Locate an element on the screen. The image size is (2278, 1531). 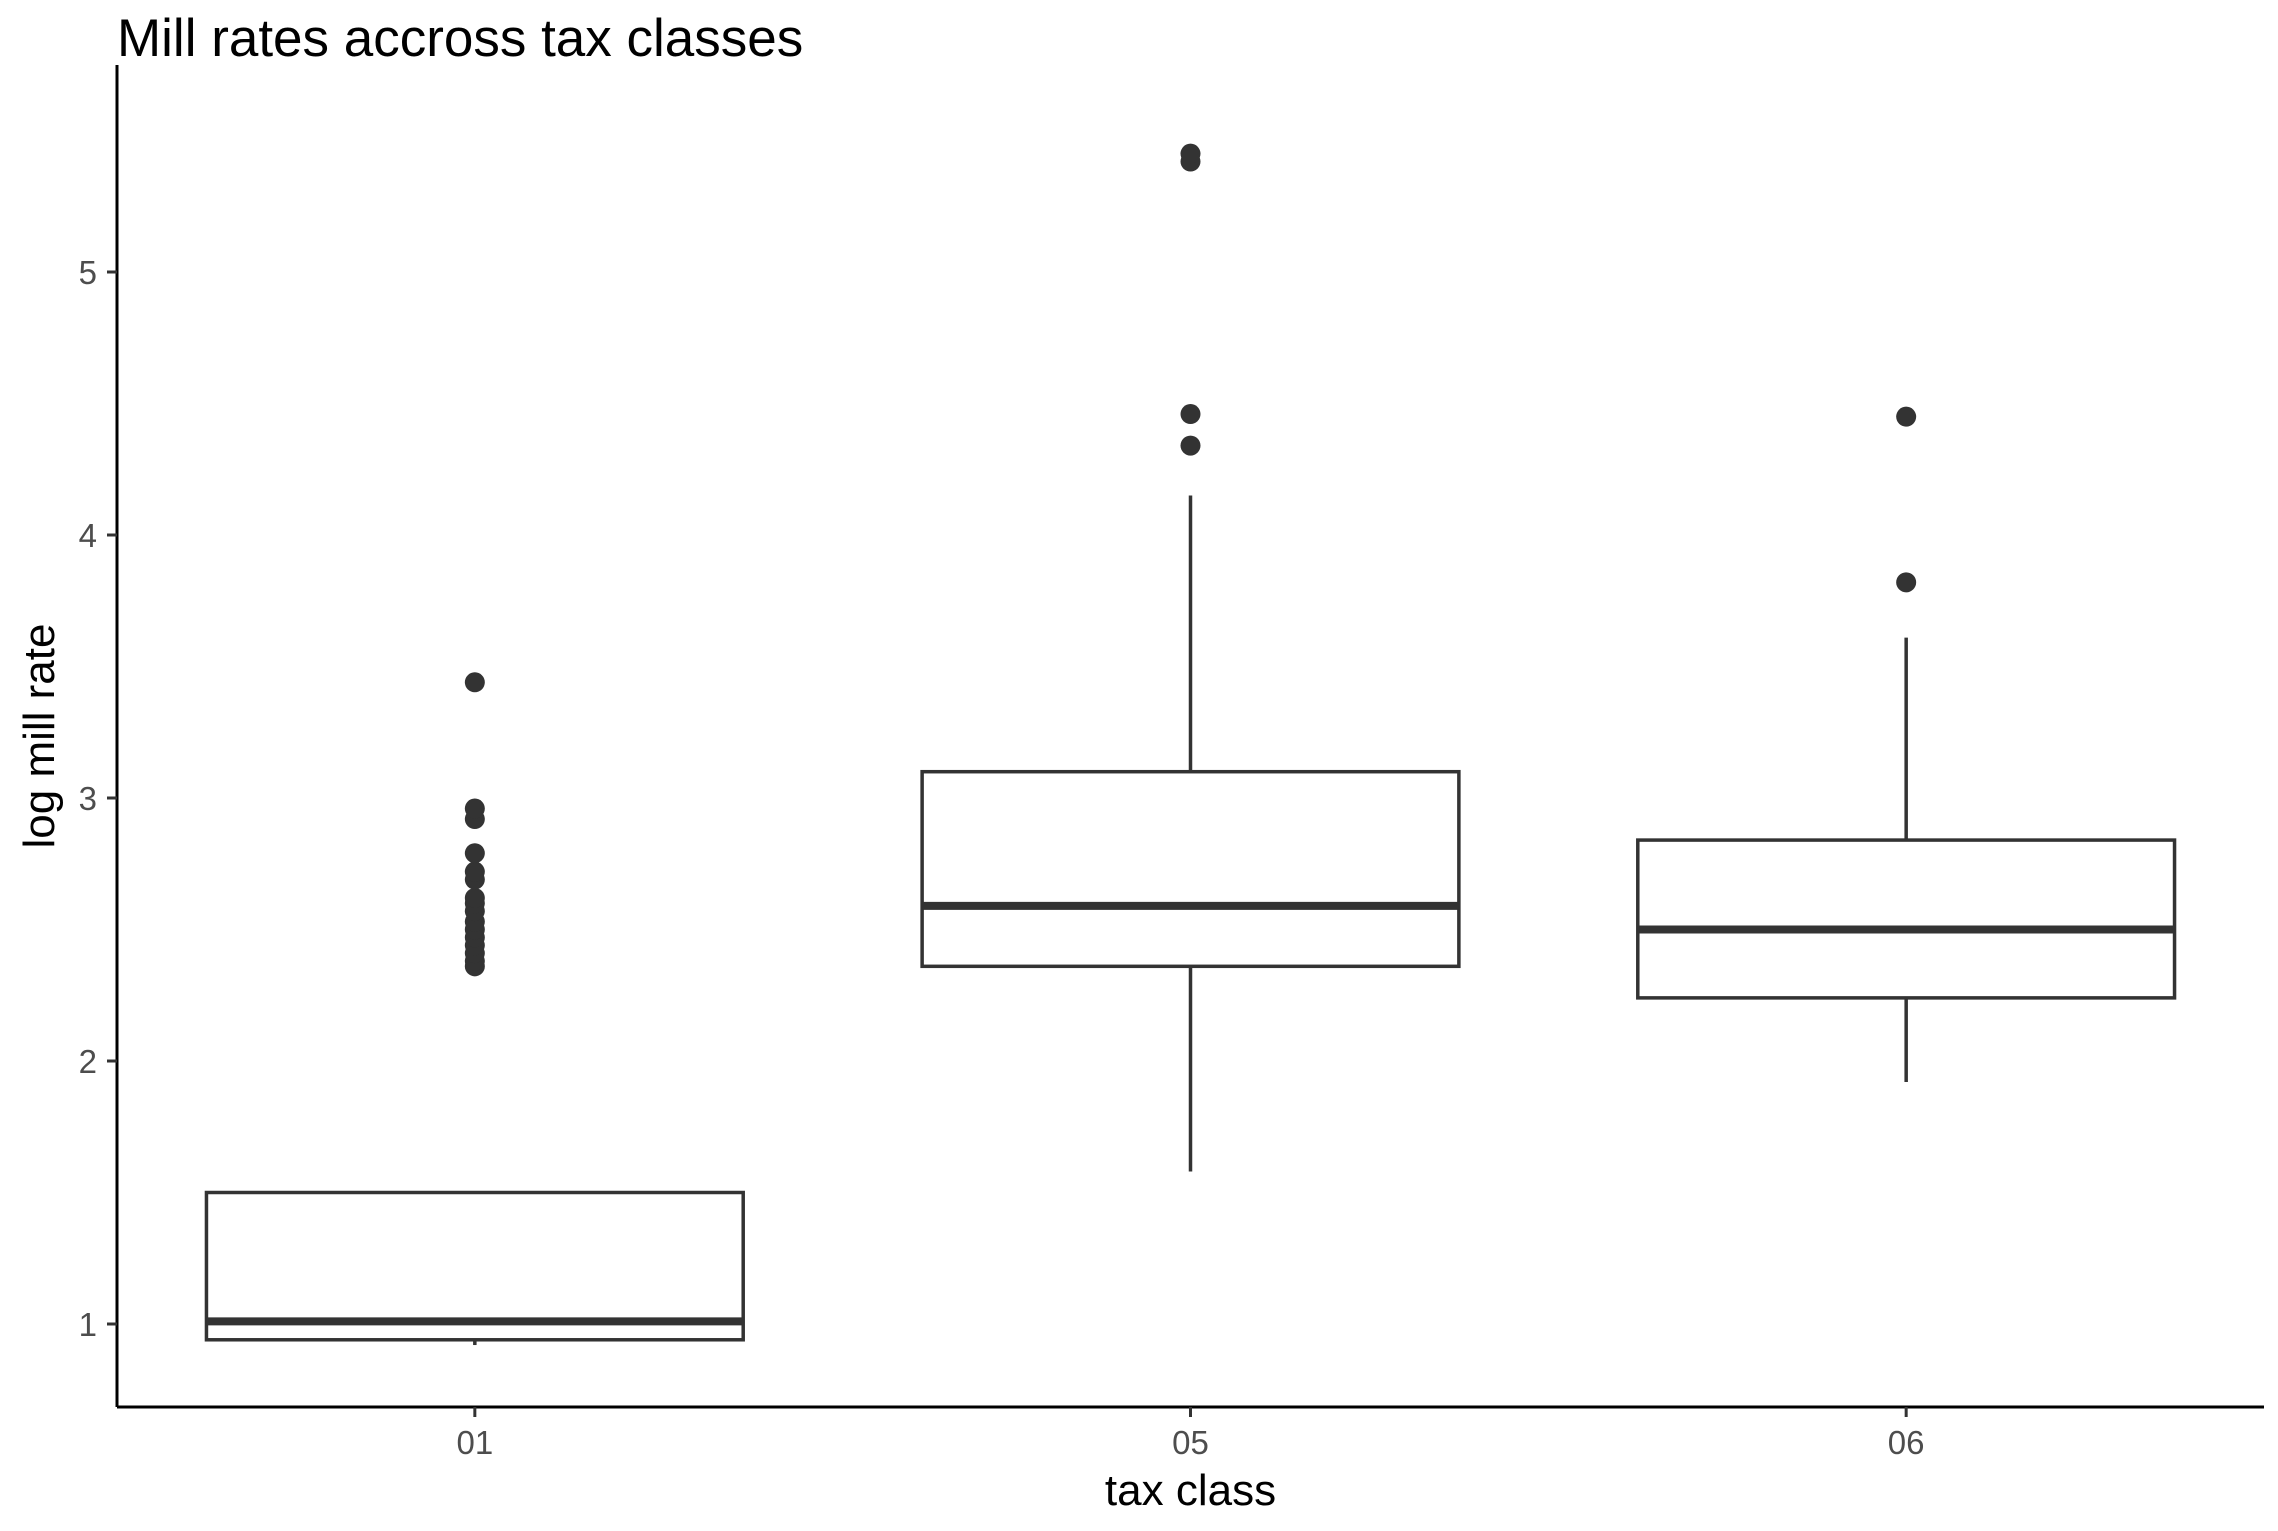
x-tick-label-06: 06 is located at coordinates (1906, 1442).